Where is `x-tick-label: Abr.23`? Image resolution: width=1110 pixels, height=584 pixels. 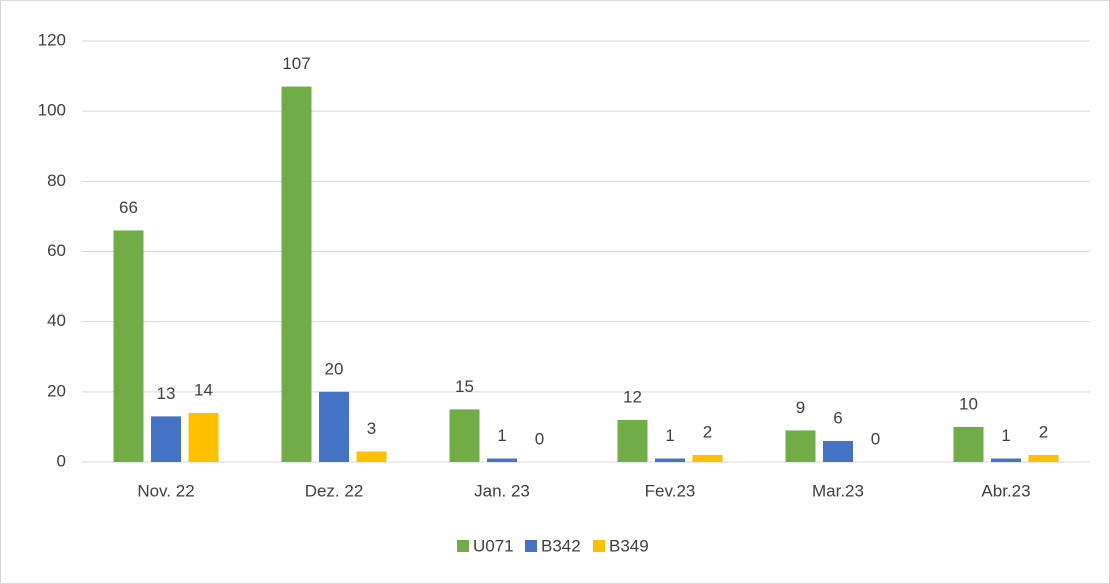
x-tick-label: Abr.23 is located at coordinates (1005, 490).